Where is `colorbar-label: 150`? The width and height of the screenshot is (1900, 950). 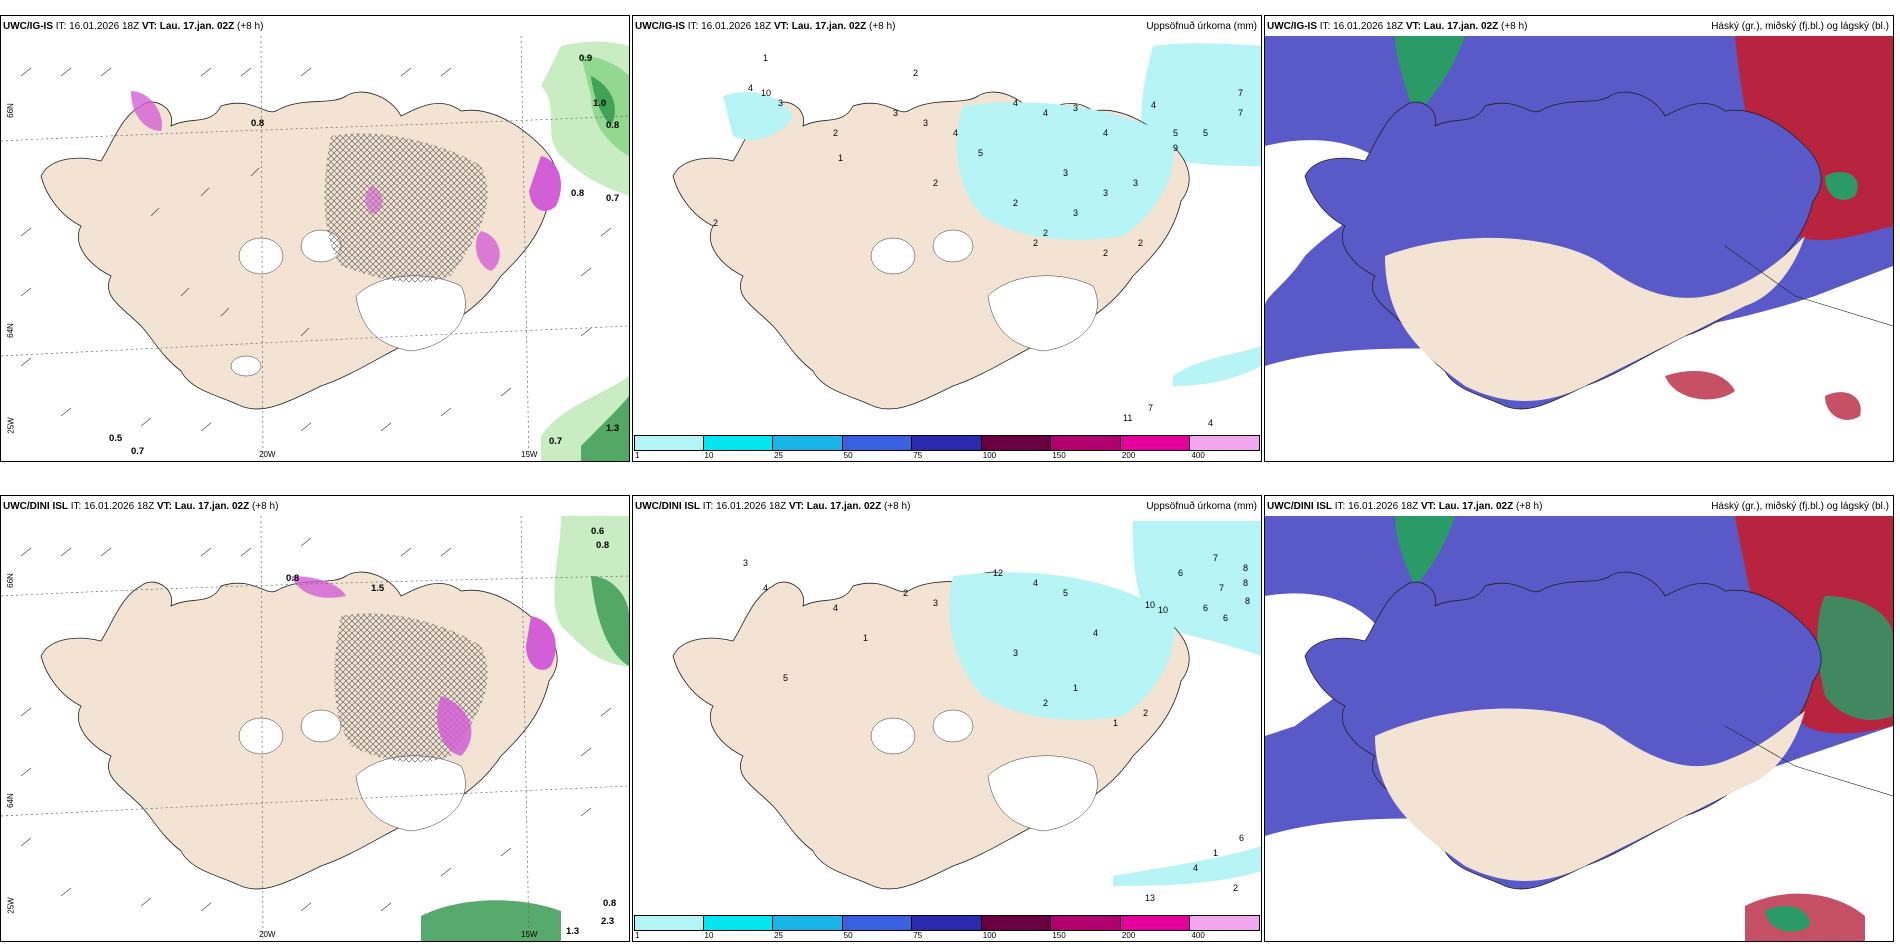 colorbar-label: 150 is located at coordinates (1059, 935).